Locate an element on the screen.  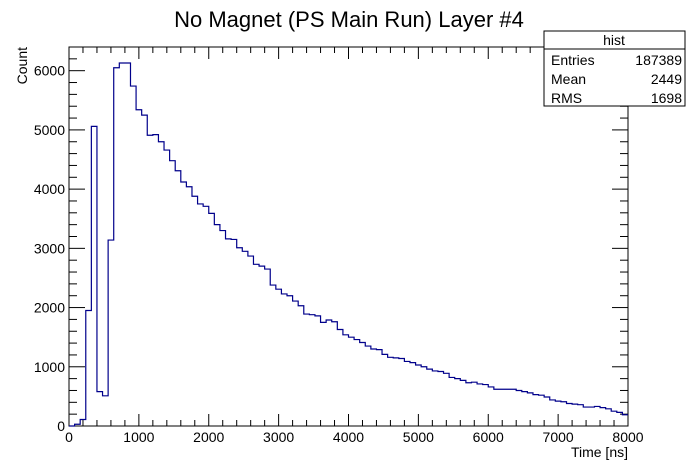
y-tick-label: 2000 is located at coordinates (49, 308).